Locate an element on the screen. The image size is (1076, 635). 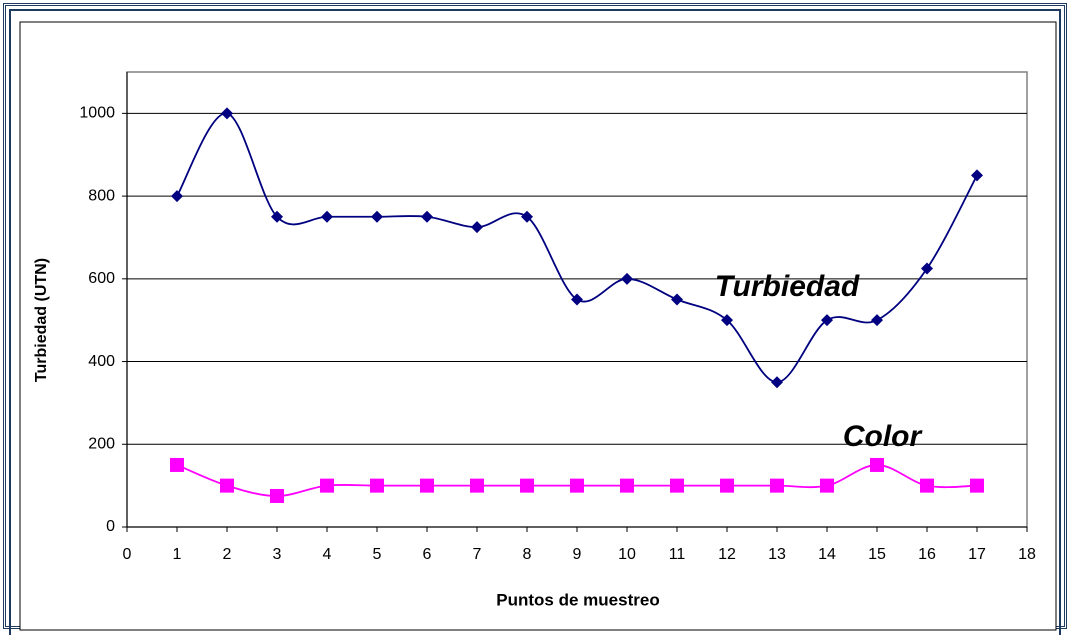
x-tick-label: 4 is located at coordinates (327, 554).